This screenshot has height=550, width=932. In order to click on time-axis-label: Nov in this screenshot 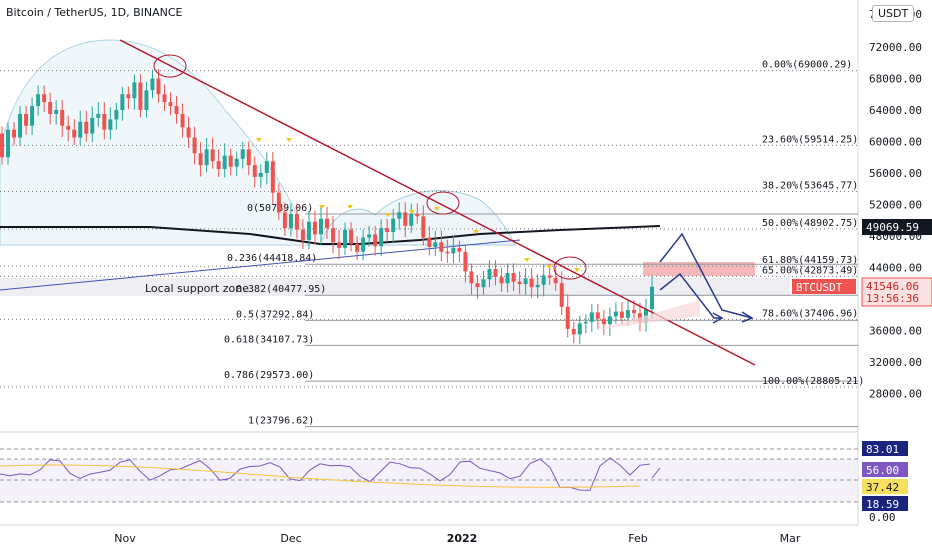, I will do `click(125, 538)`.